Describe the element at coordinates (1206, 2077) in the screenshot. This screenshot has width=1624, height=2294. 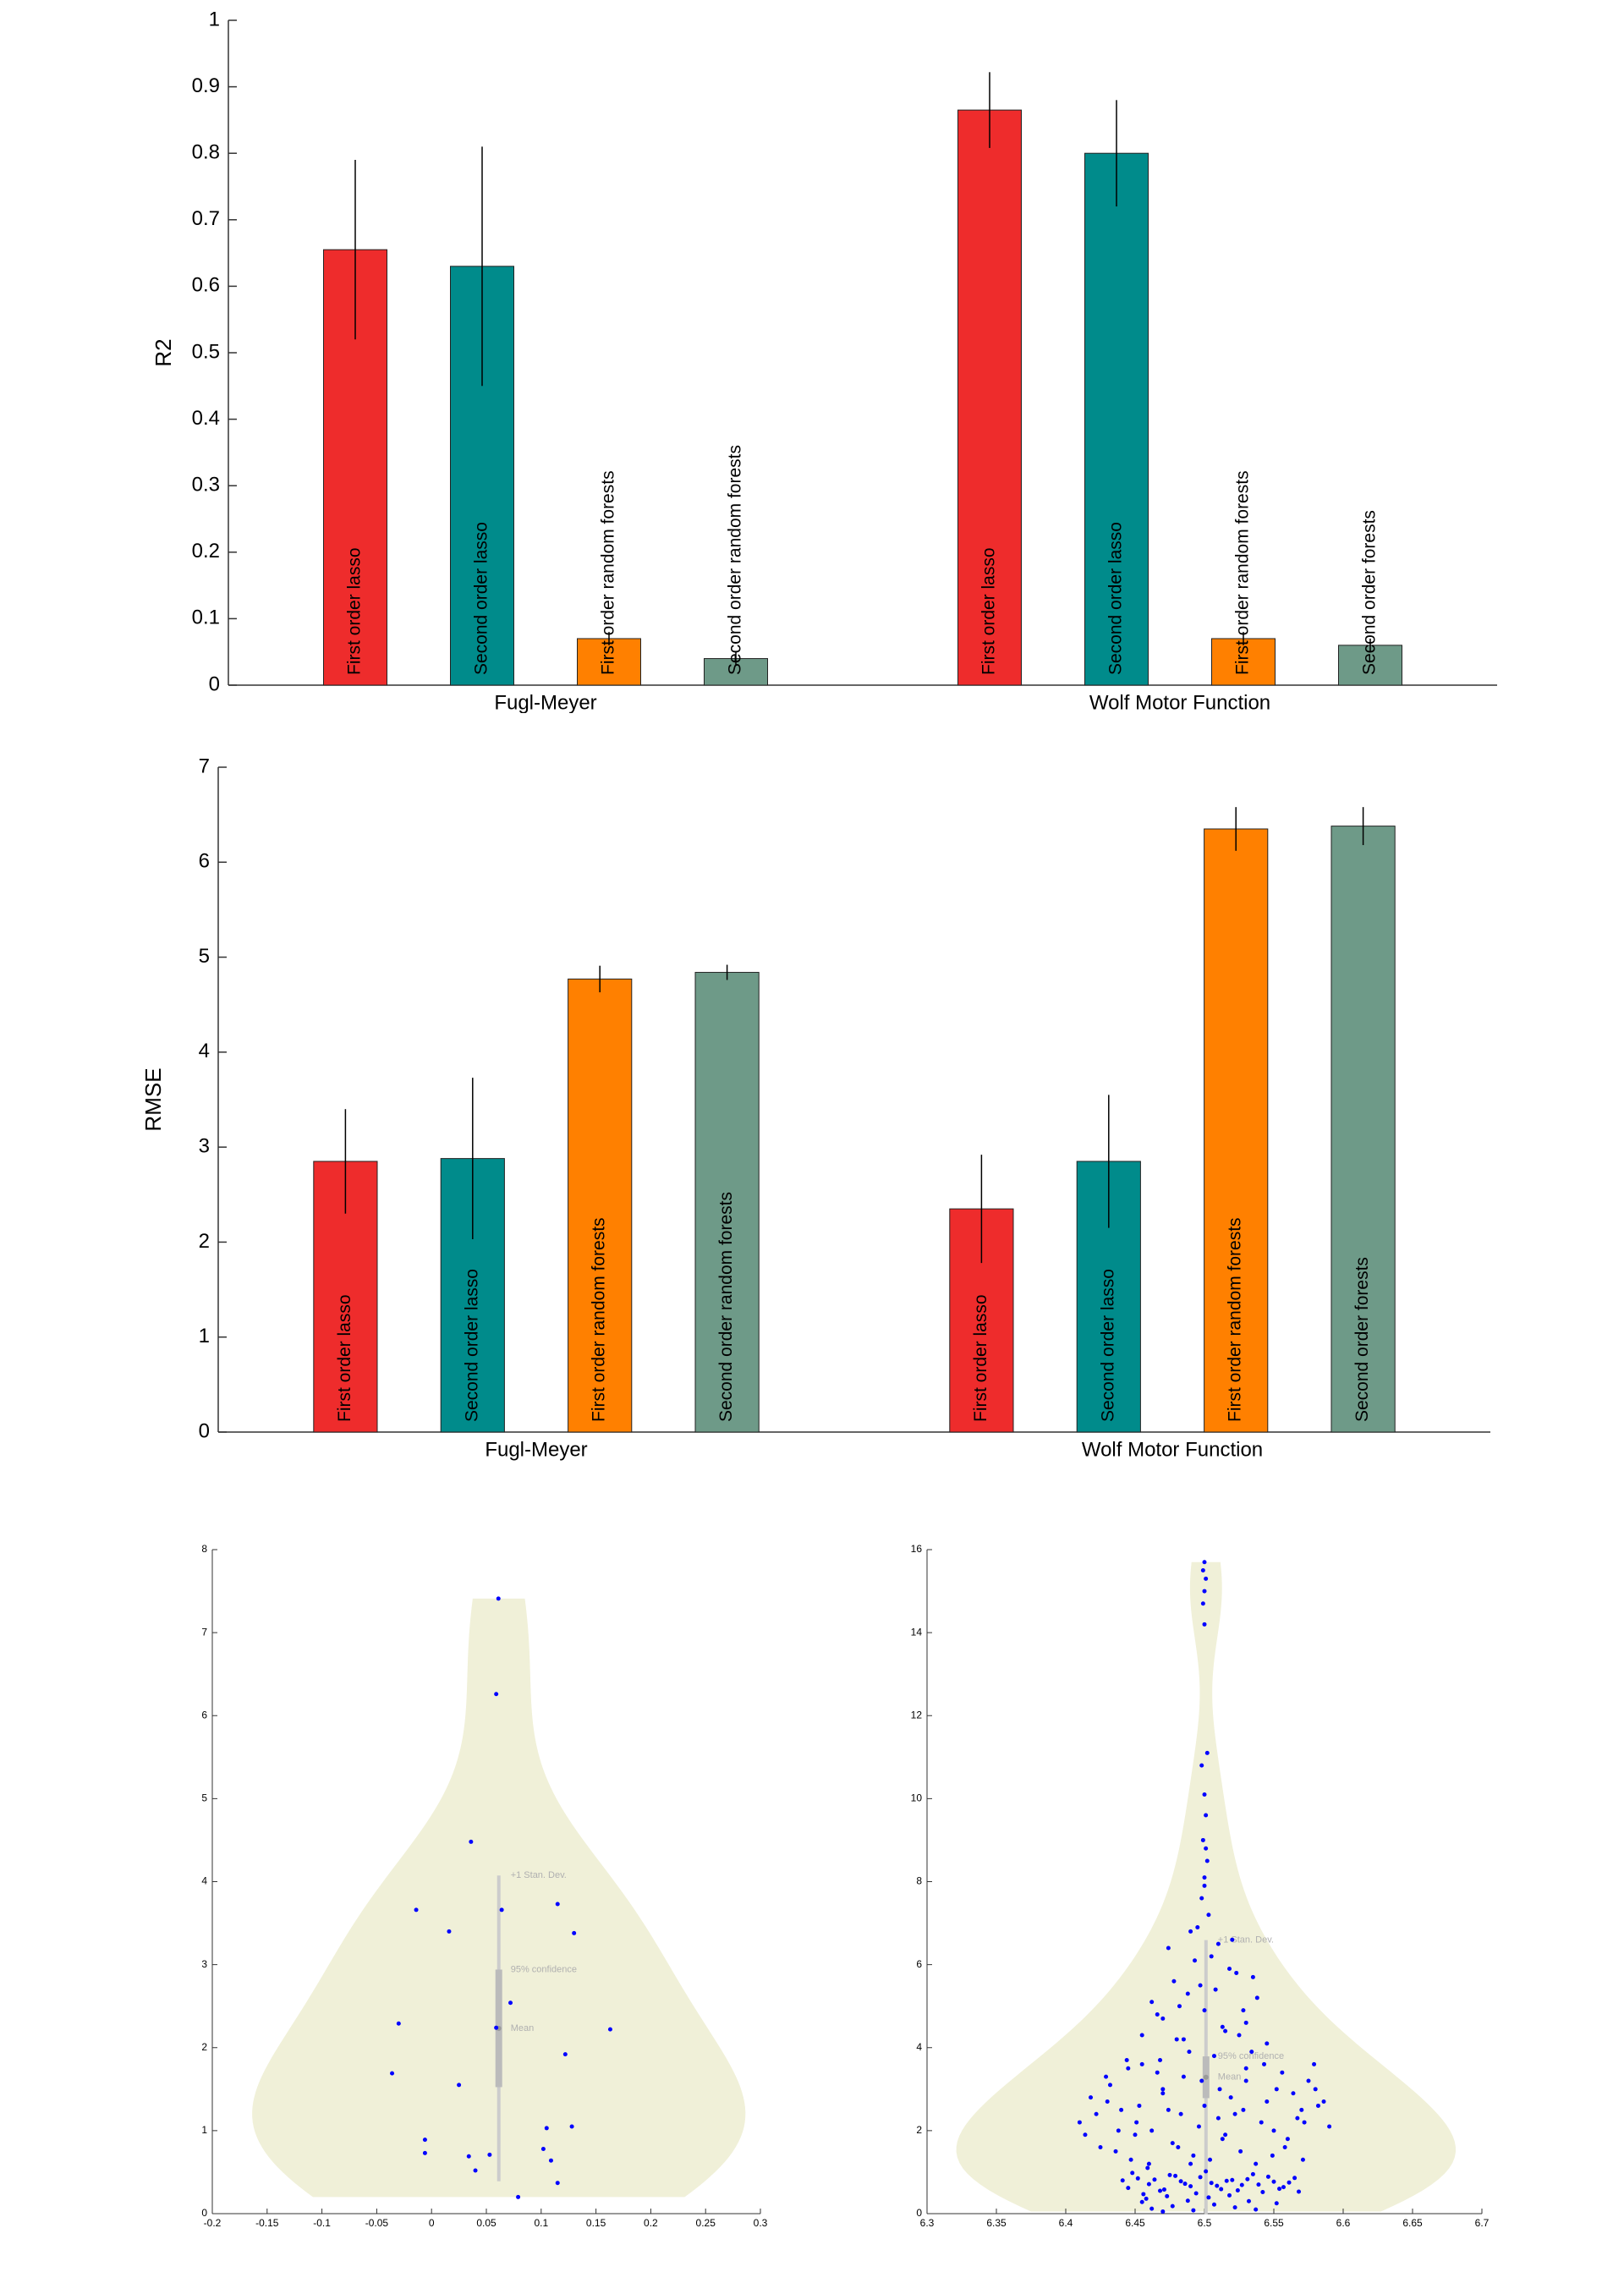
I see `mean-marker` at that location.